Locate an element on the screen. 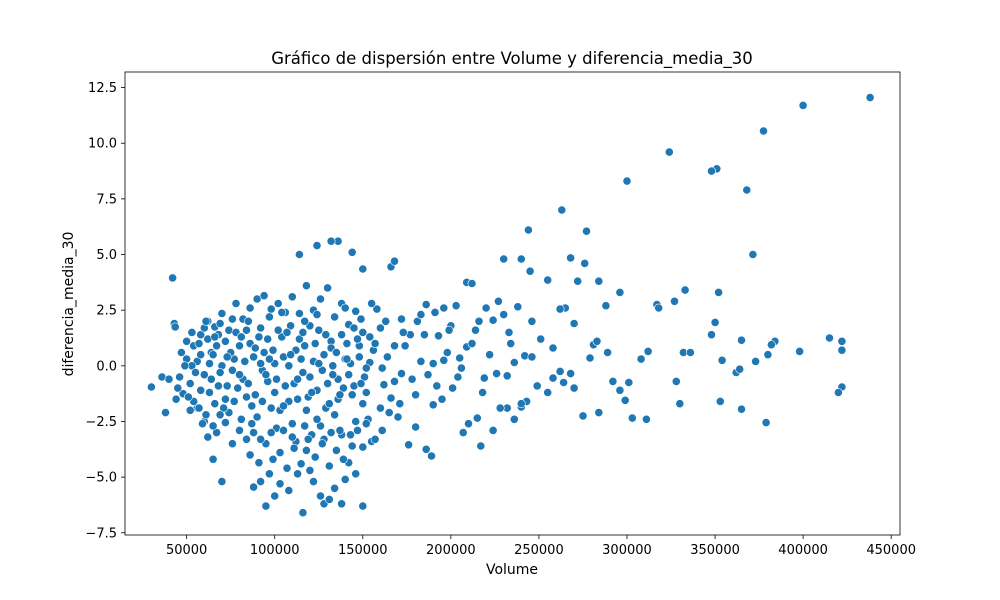 The image size is (1000, 600). y-axis: −7.5 −5.0 −2.5 0.0 2.5 5.0 7.5 10.0 12.5 is located at coordinates (105, 311).